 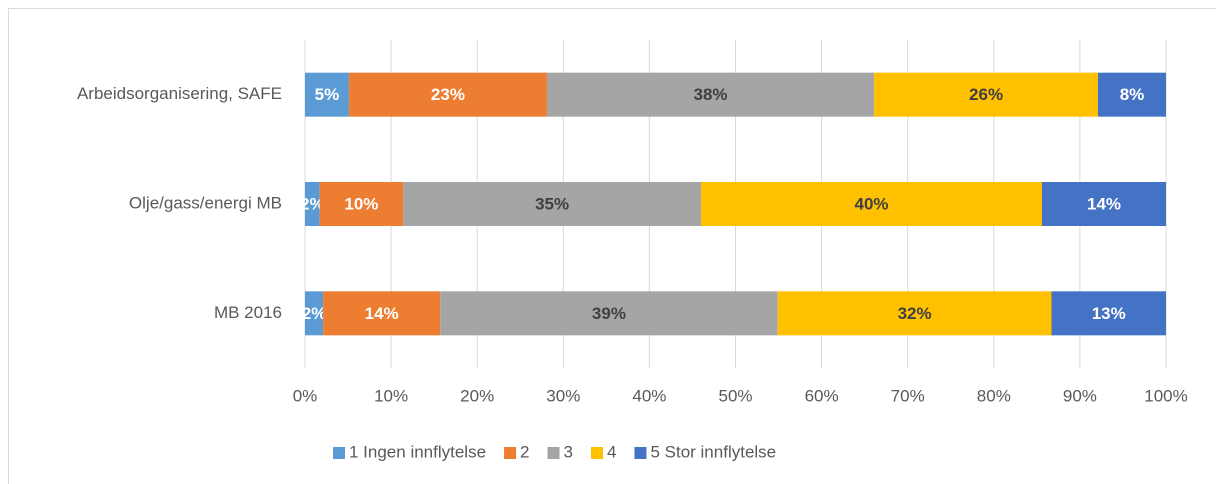 I want to click on x-tick-label: 30%, so click(x=563, y=395).